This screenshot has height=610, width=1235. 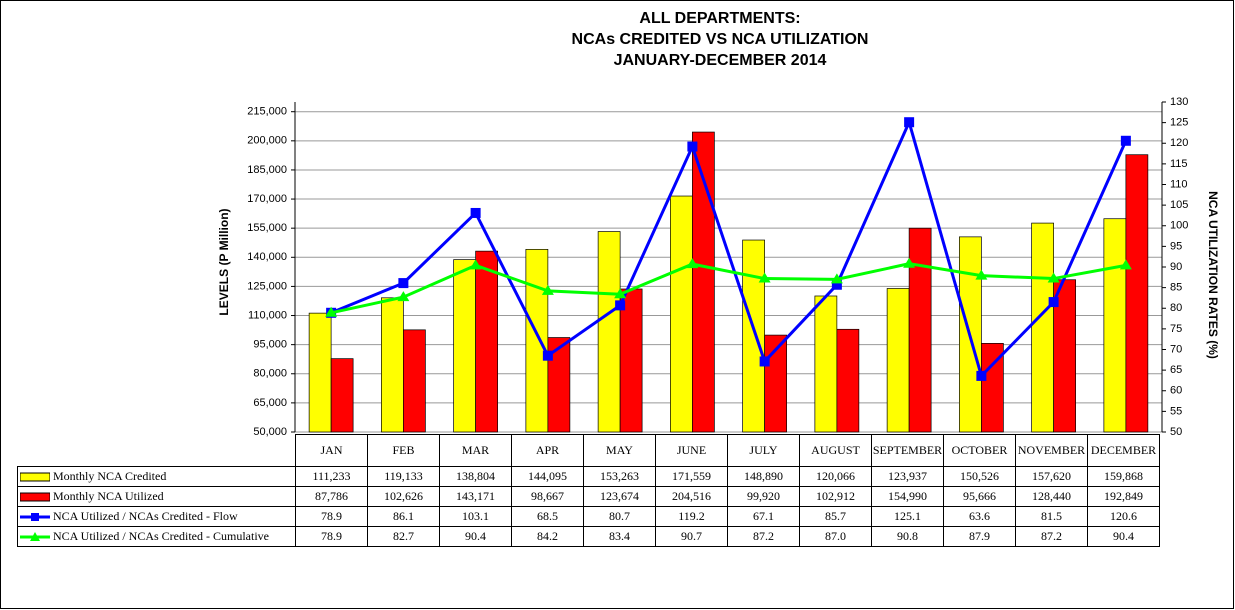 What do you see at coordinates (728, 288) in the screenshot?
I see `line` at bounding box center [728, 288].